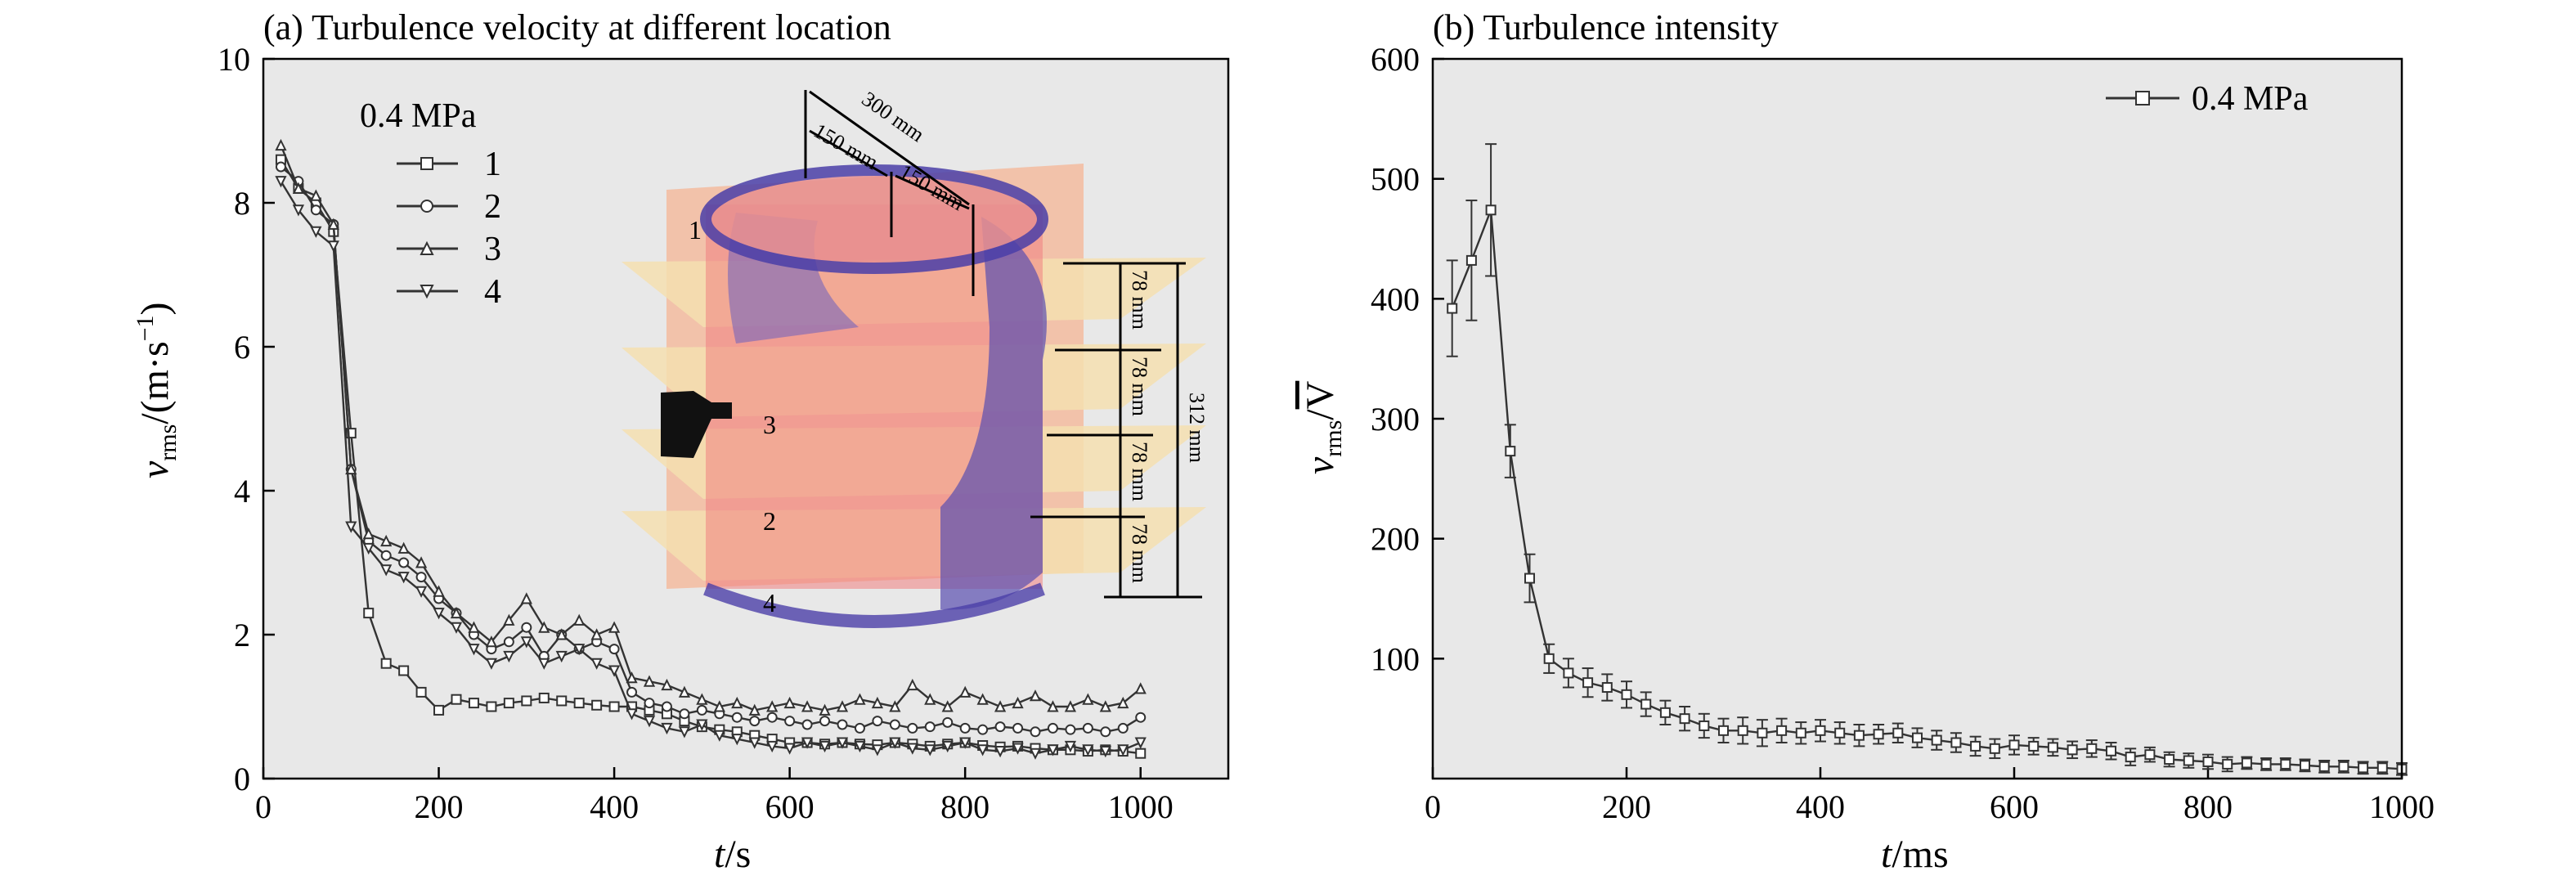 This screenshot has width=2576, height=889. What do you see at coordinates (1821, 806) in the screenshot?
I see `b-xtick-label: 400` at bounding box center [1821, 806].